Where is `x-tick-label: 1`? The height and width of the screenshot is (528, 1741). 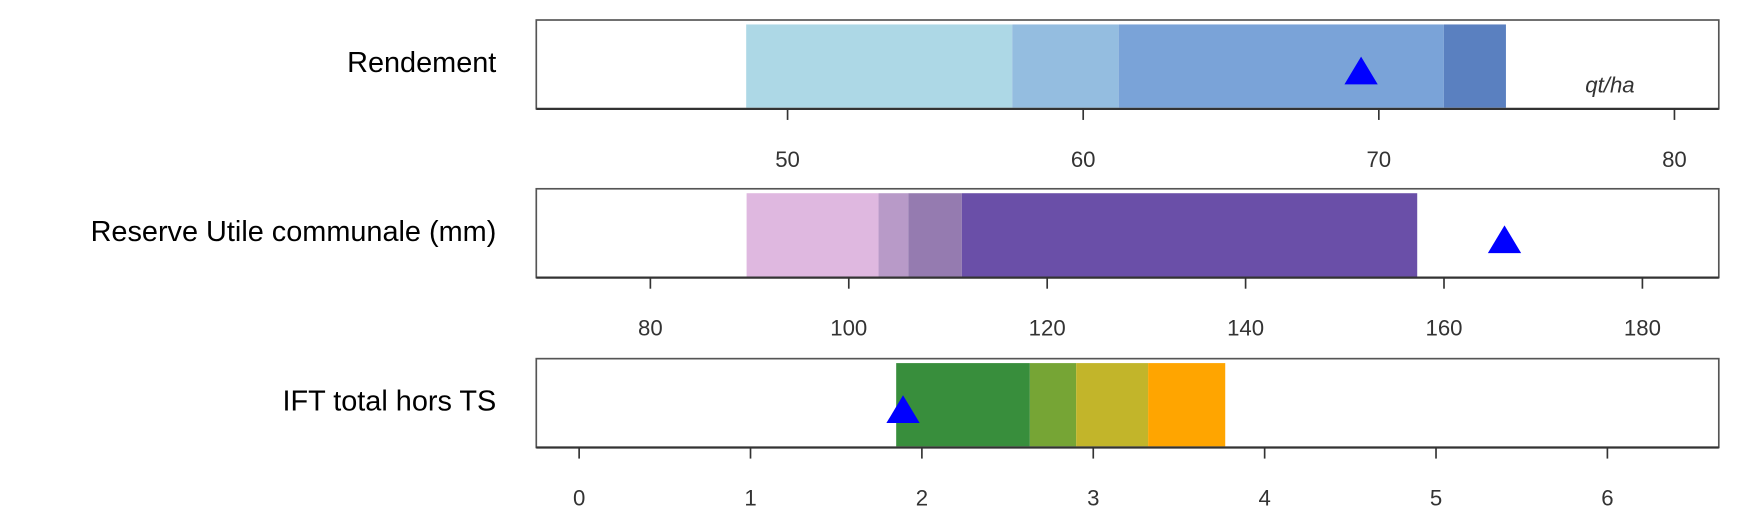 x-tick-label: 1 is located at coordinates (750, 498).